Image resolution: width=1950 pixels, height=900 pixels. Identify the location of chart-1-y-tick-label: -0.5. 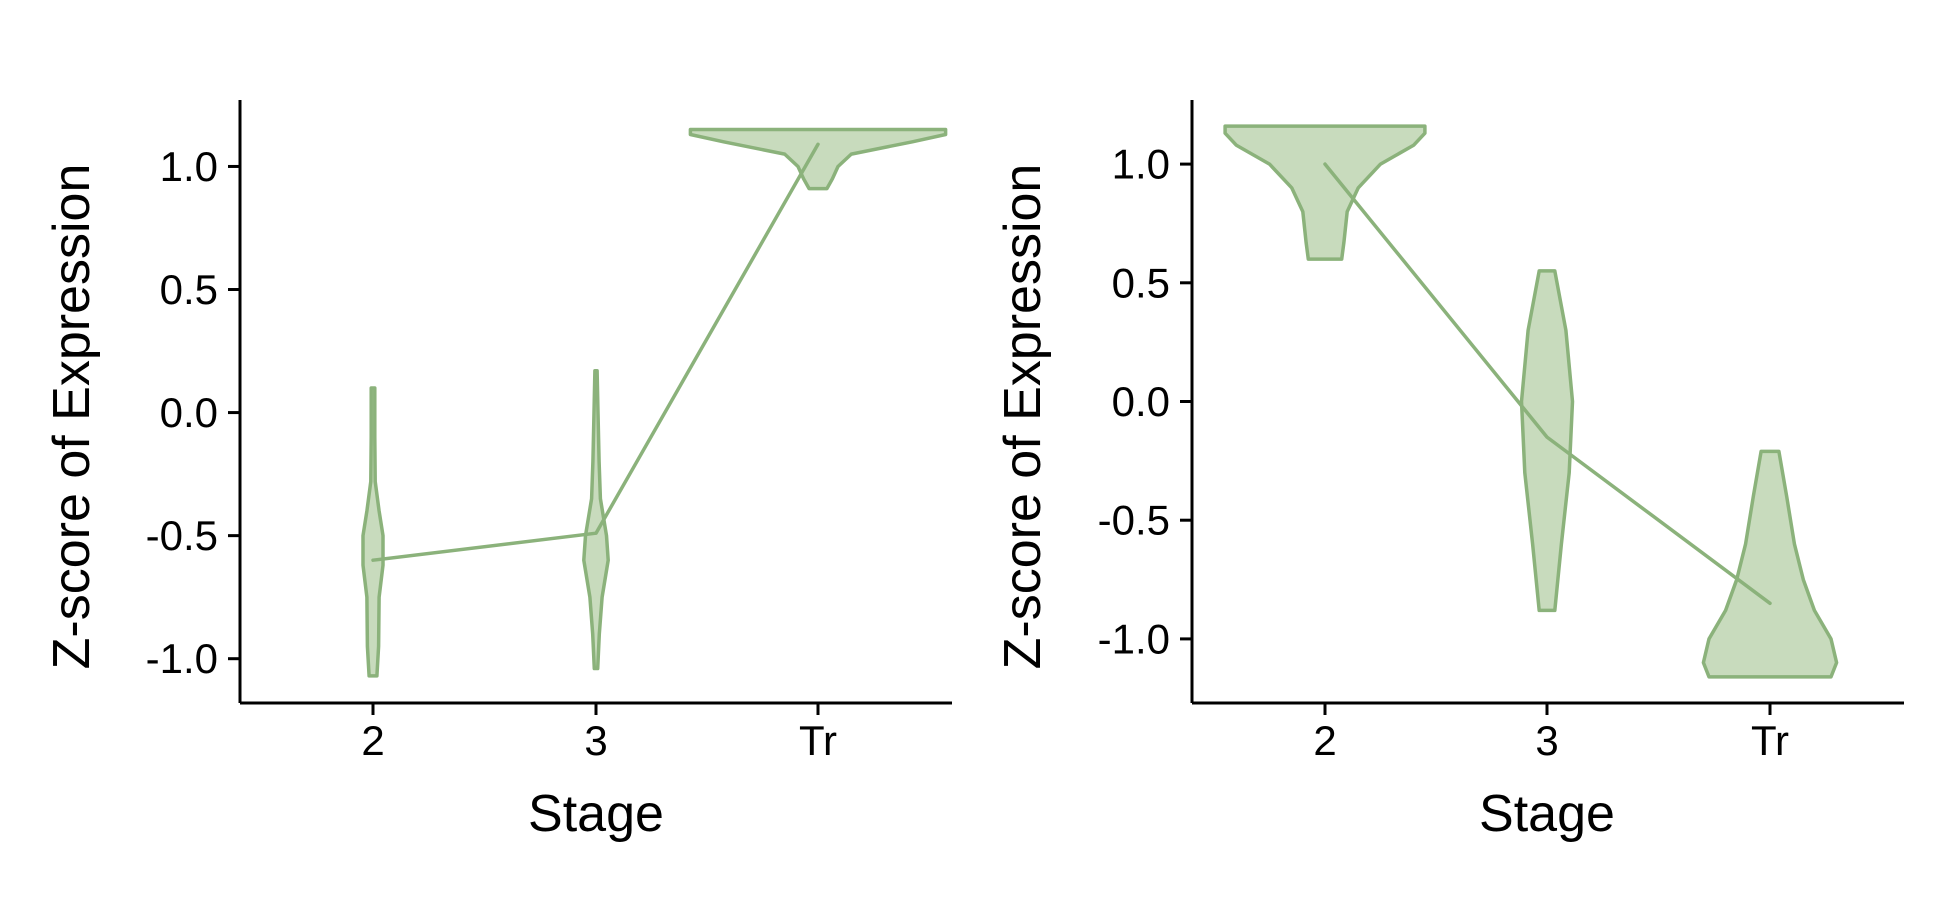
(1134, 520).